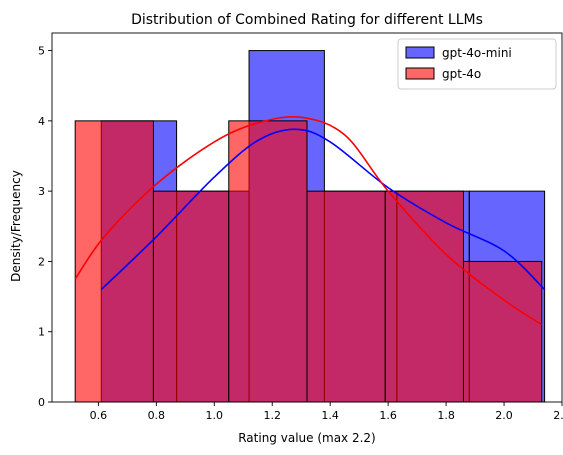 This screenshot has height=455, width=563. I want to click on y-tick-label: 1, so click(41, 332).